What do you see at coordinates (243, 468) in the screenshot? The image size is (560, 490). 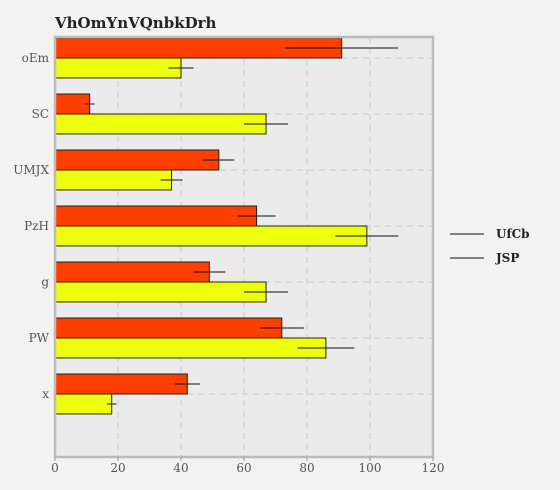 I see `x-tick-label: 60` at bounding box center [243, 468].